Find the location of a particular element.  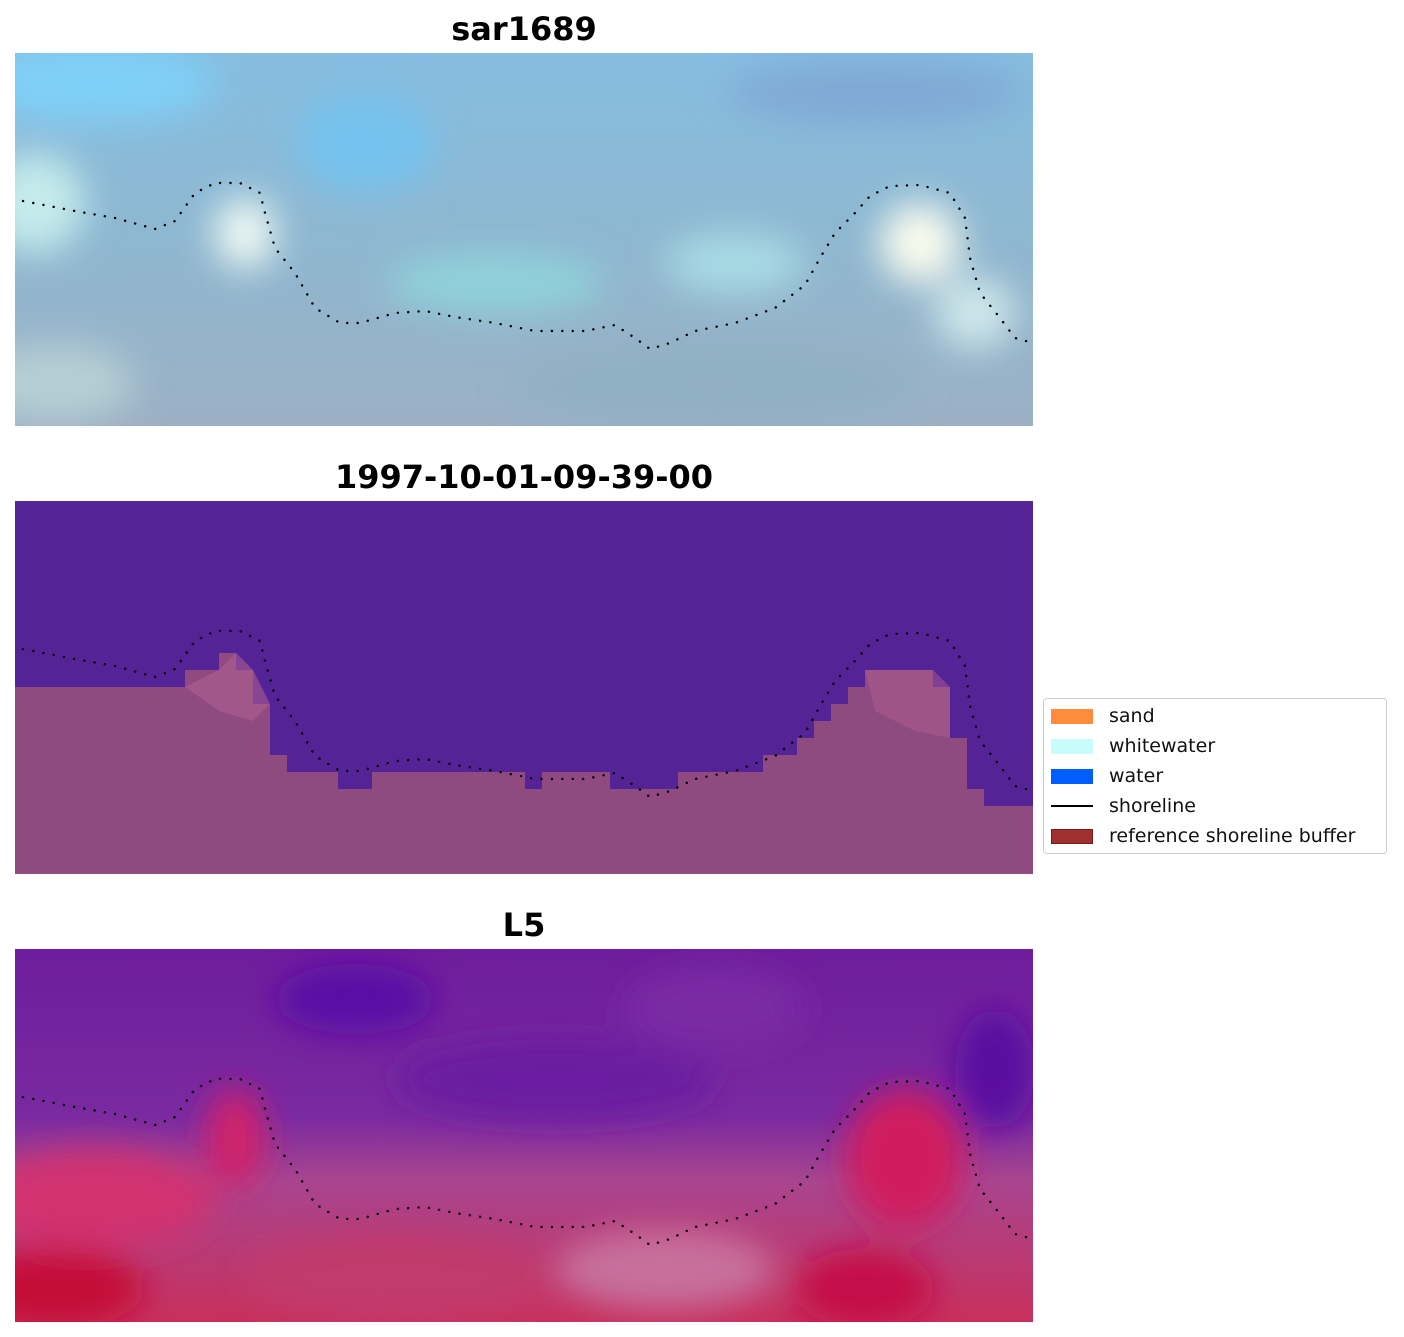

legend-label: shoreline is located at coordinates (1152, 806).